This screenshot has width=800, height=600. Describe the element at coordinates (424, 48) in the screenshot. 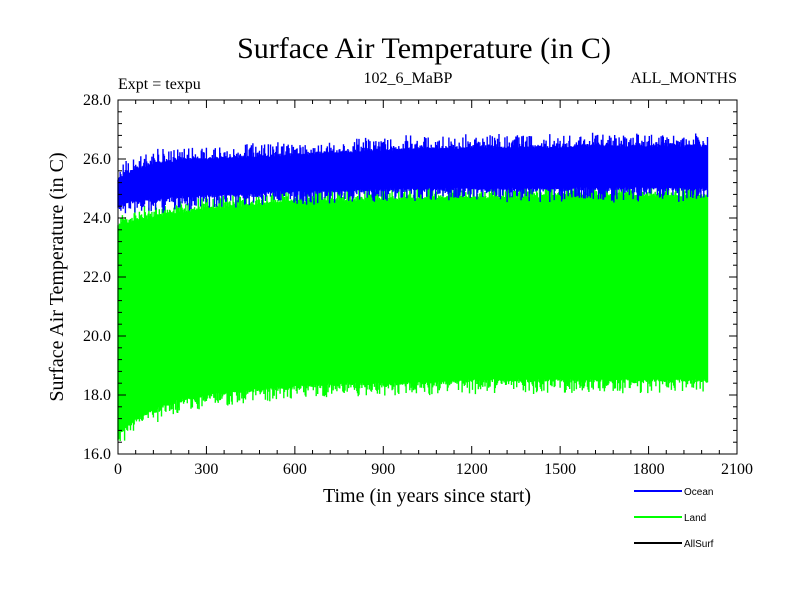

I see `chart-title: Surface Air Temperature (in C)` at that location.